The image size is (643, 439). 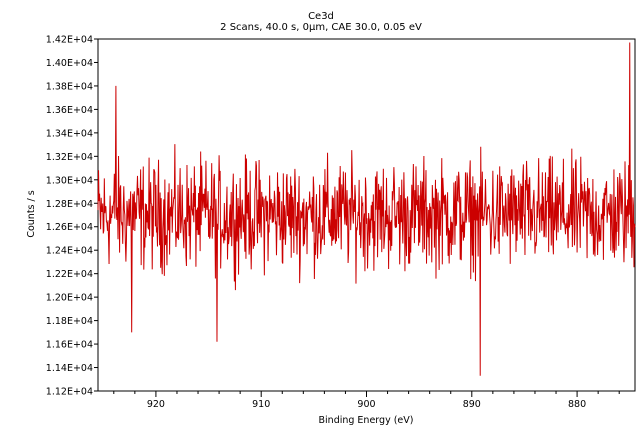 I want to click on y-tick-label: 1.28E+04, so click(x=69, y=204).